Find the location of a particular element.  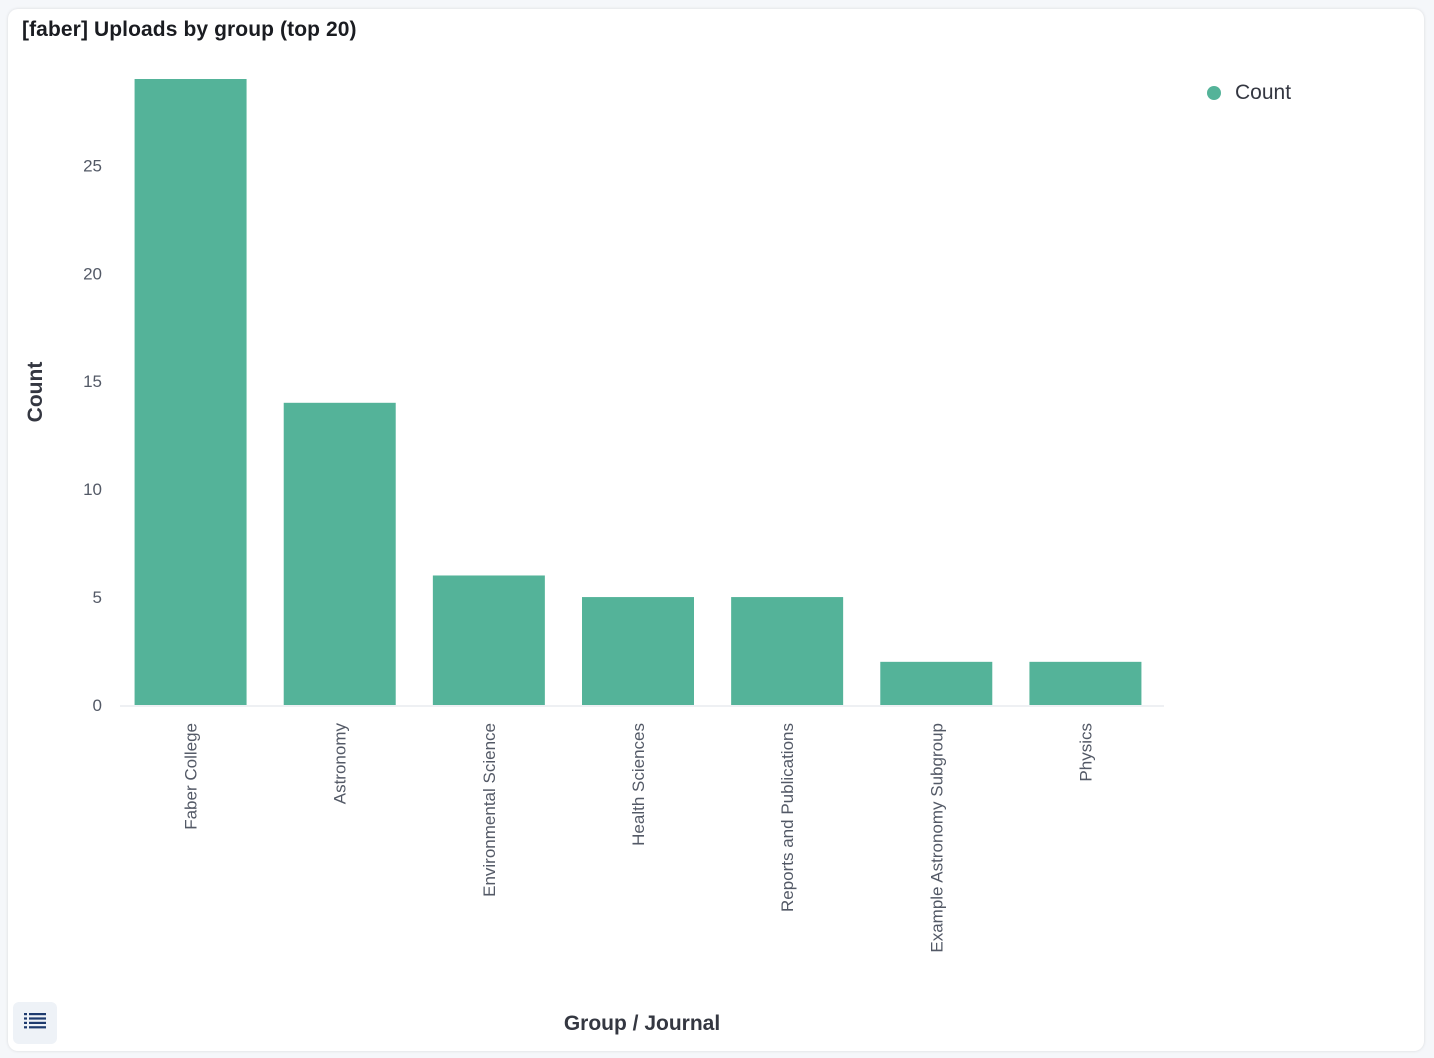

y-tick-label: 0 is located at coordinates (97, 705).